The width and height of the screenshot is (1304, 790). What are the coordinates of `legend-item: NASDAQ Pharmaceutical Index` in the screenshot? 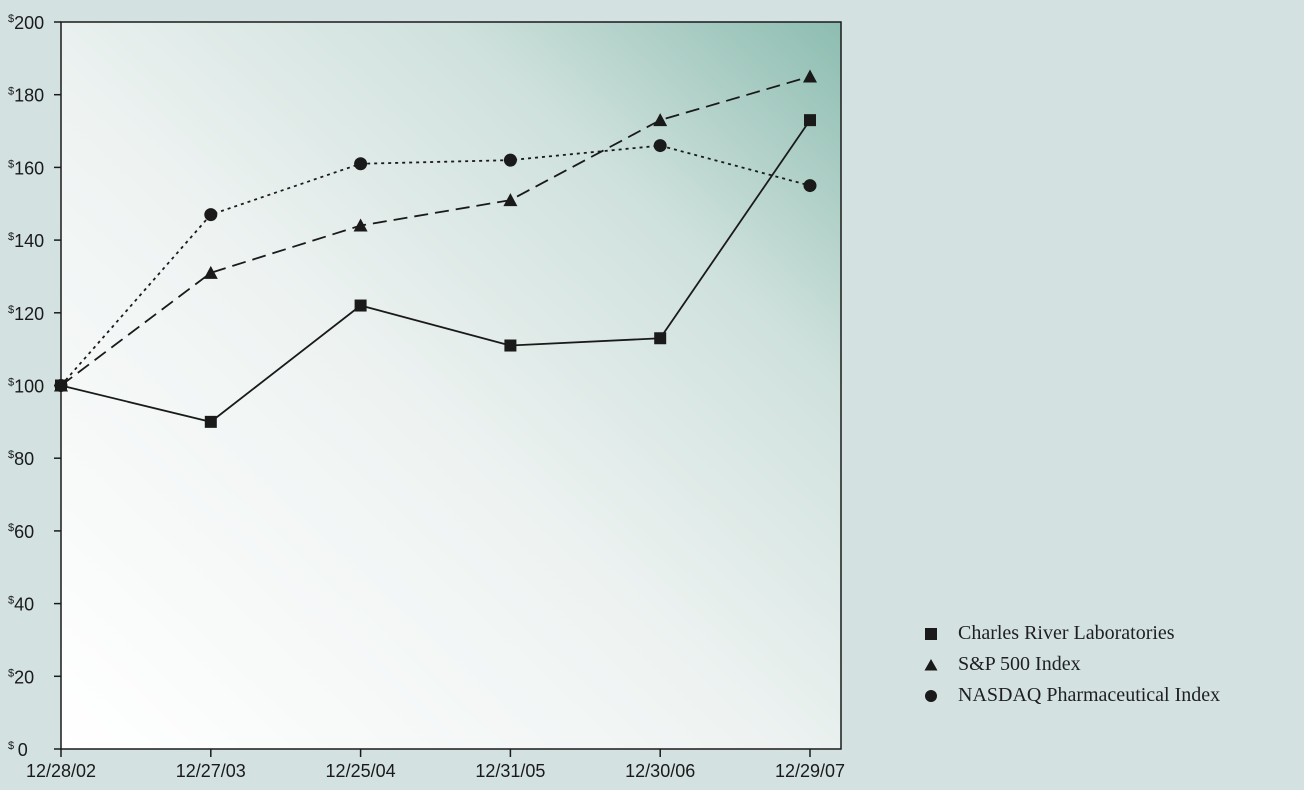 It's located at (1071, 695).